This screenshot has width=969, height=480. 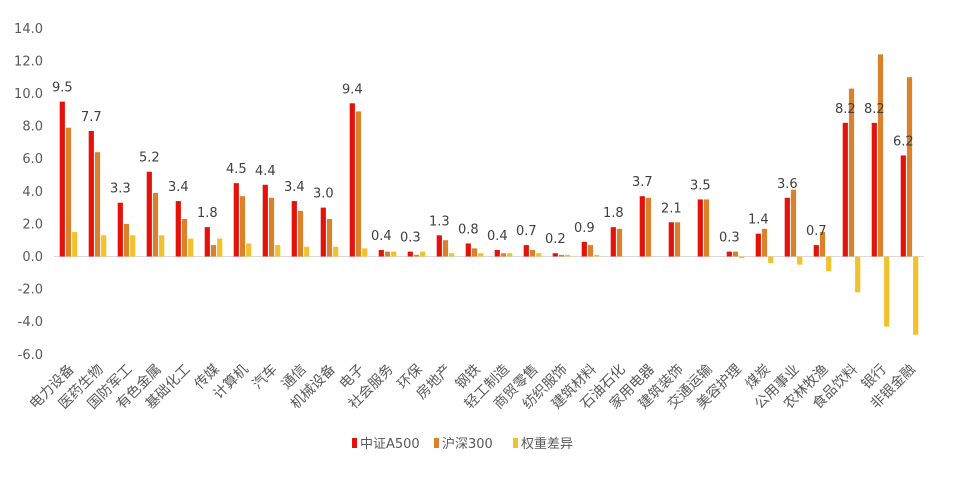 I want to click on data-label: 1.3, so click(x=439, y=221).